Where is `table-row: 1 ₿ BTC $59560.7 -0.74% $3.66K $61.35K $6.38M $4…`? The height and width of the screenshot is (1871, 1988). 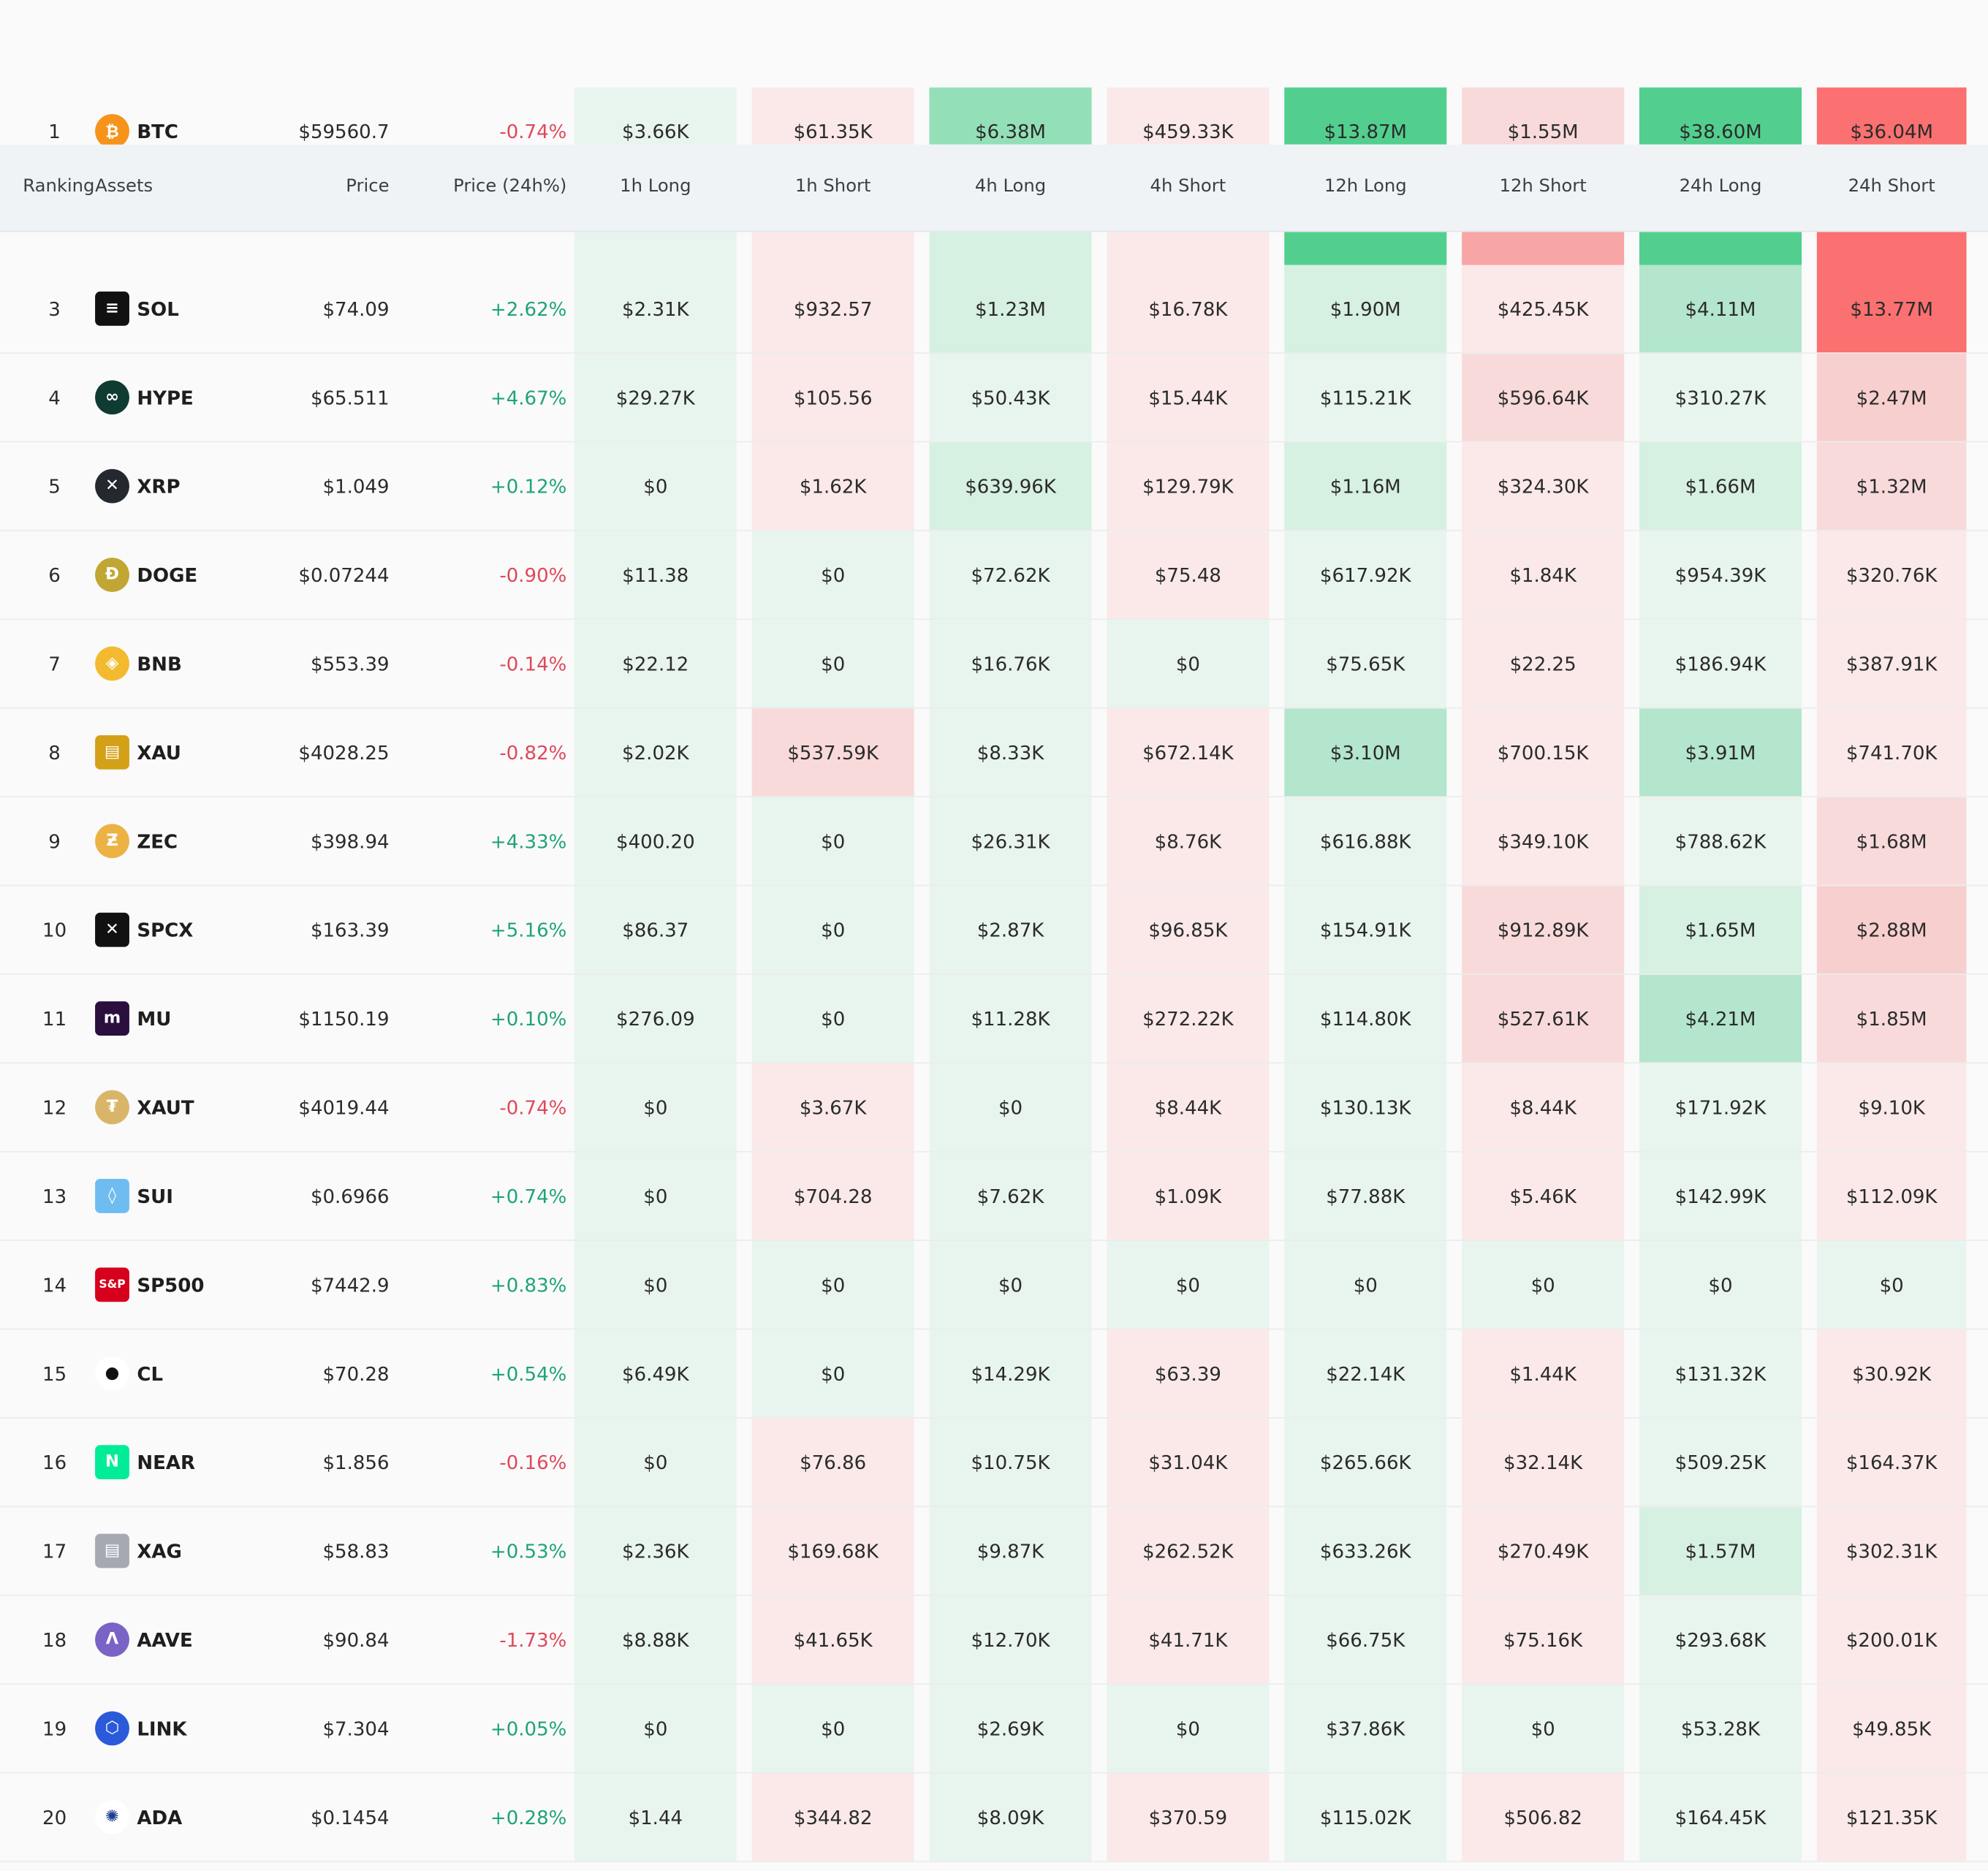
table-row: 1 ₿ BTC $59560.7 -0.74% $3.66K $61.35K $6.38M $4… is located at coordinates (994, 132).